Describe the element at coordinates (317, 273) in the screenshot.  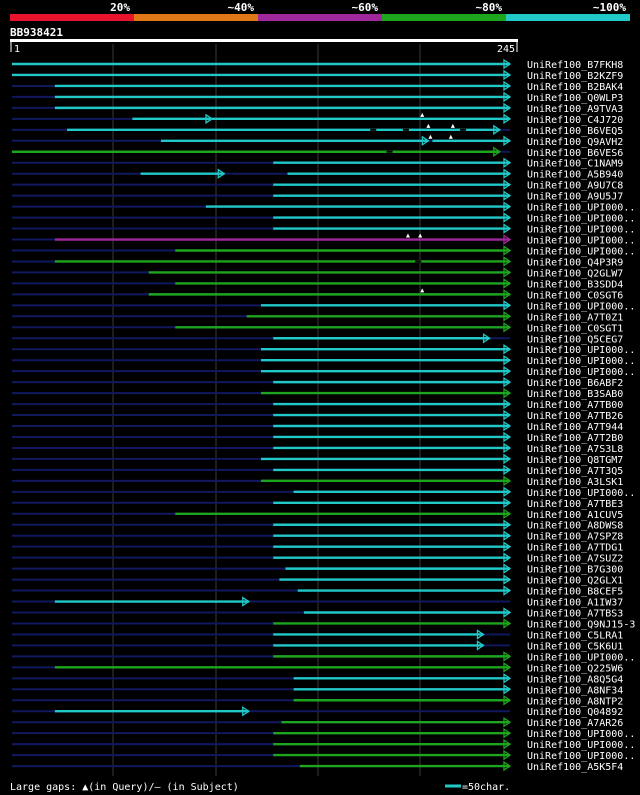
I see `hit-row: UniRef100_Q2GLW7` at that location.